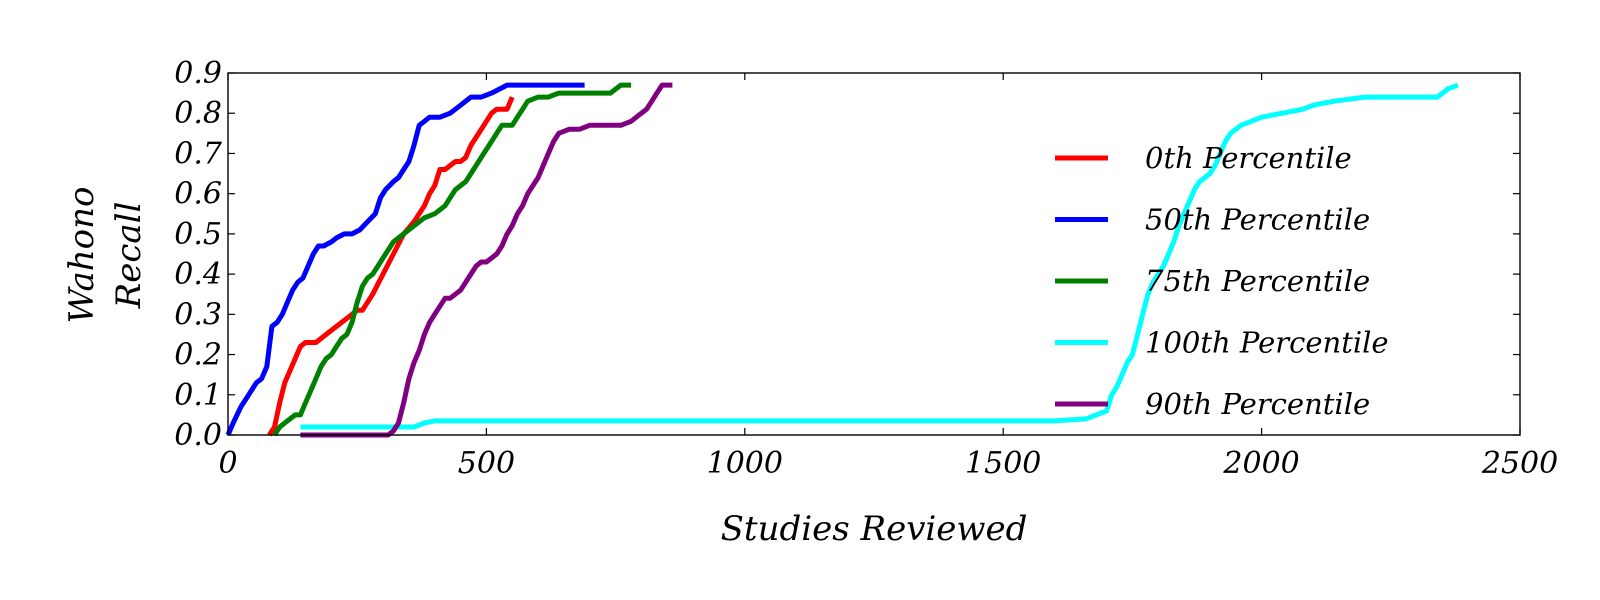 This screenshot has width=1600, height=600. Describe the element at coordinates (198, 113) in the screenshot. I see `y-tick-label: 0.8` at that location.